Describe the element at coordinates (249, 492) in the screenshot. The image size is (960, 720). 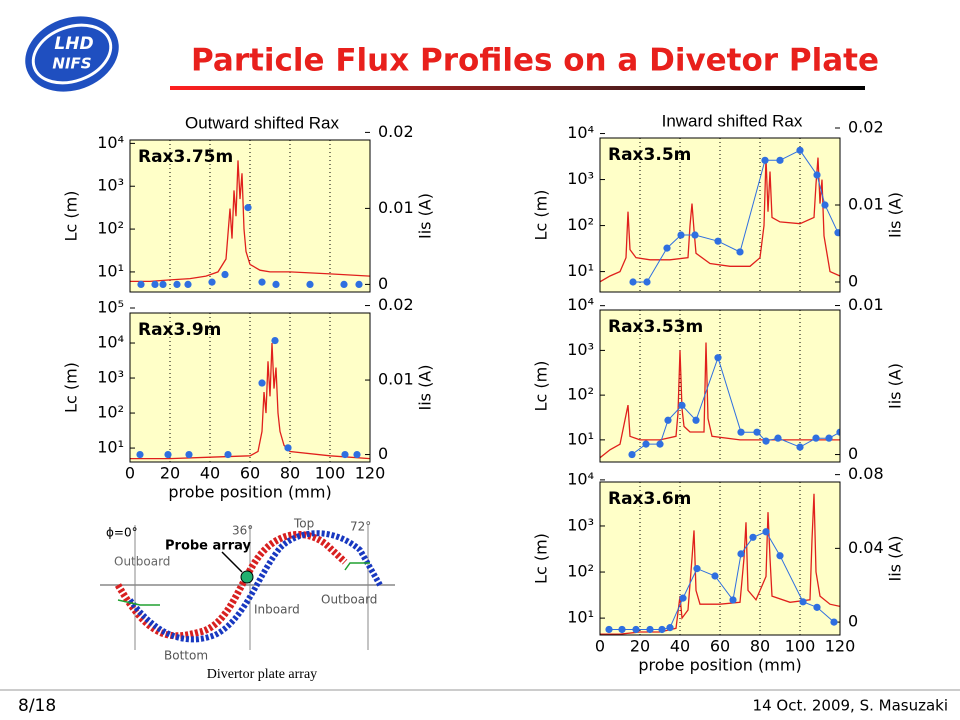
I see `x-axis-label: probe position (mm)` at that location.